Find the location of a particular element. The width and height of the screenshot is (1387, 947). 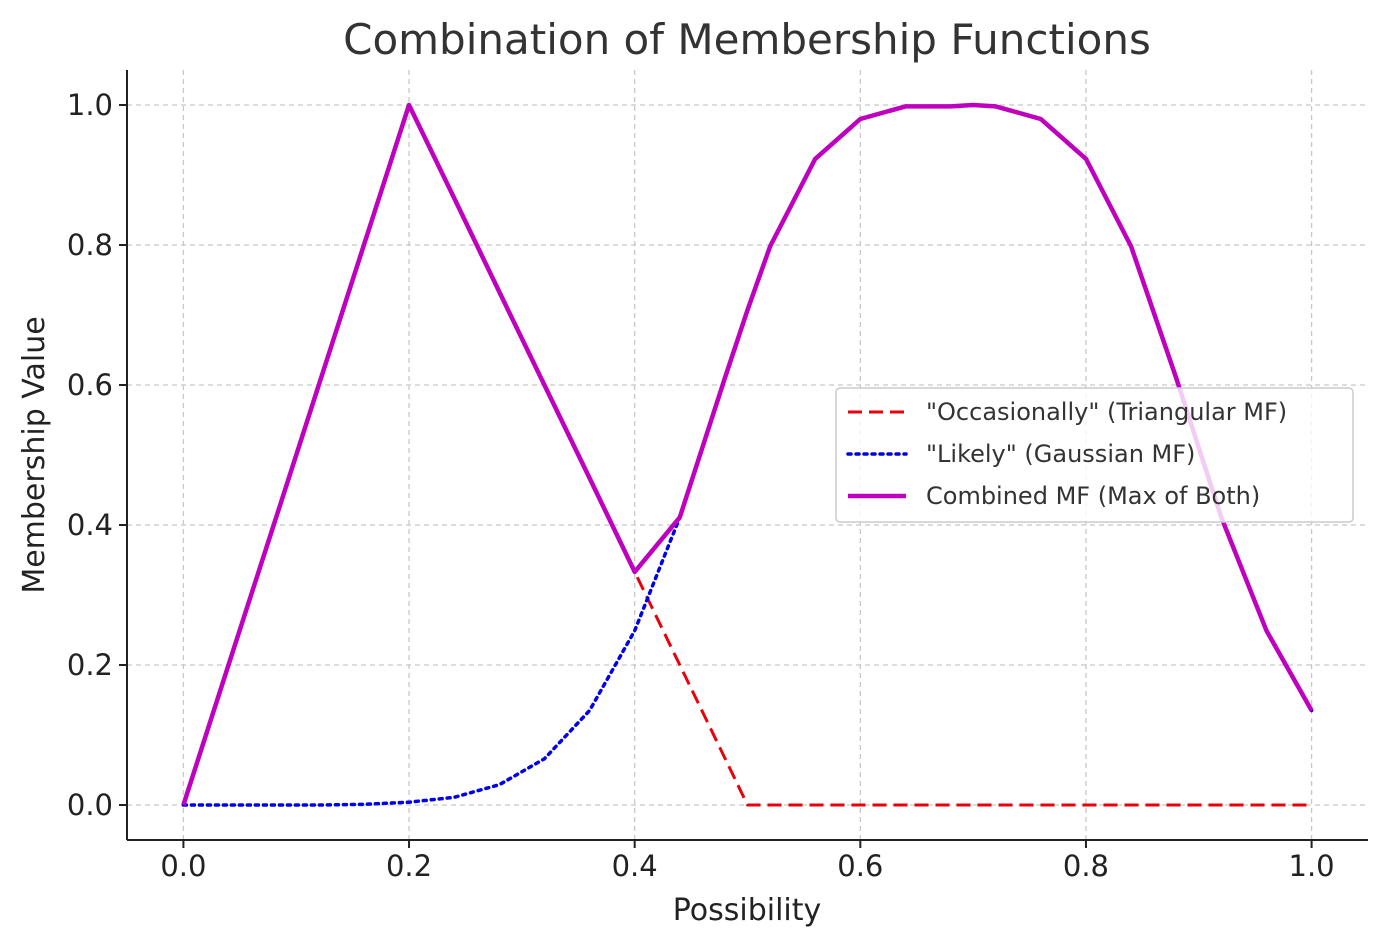

x-tick-label: 1.0 is located at coordinates (1312, 866).